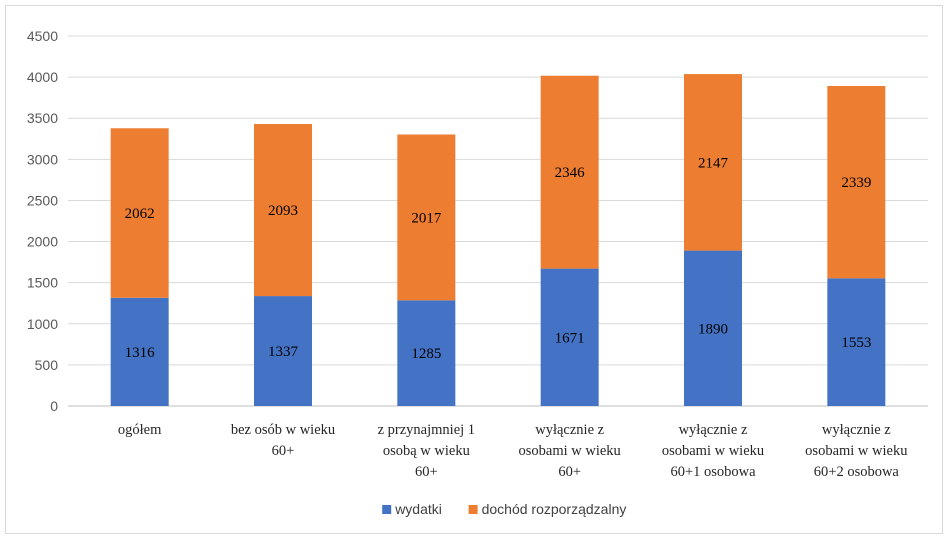 This screenshot has height=544, width=948. Describe the element at coordinates (42, 324) in the screenshot. I see `y-tick-label: 1000` at that location.